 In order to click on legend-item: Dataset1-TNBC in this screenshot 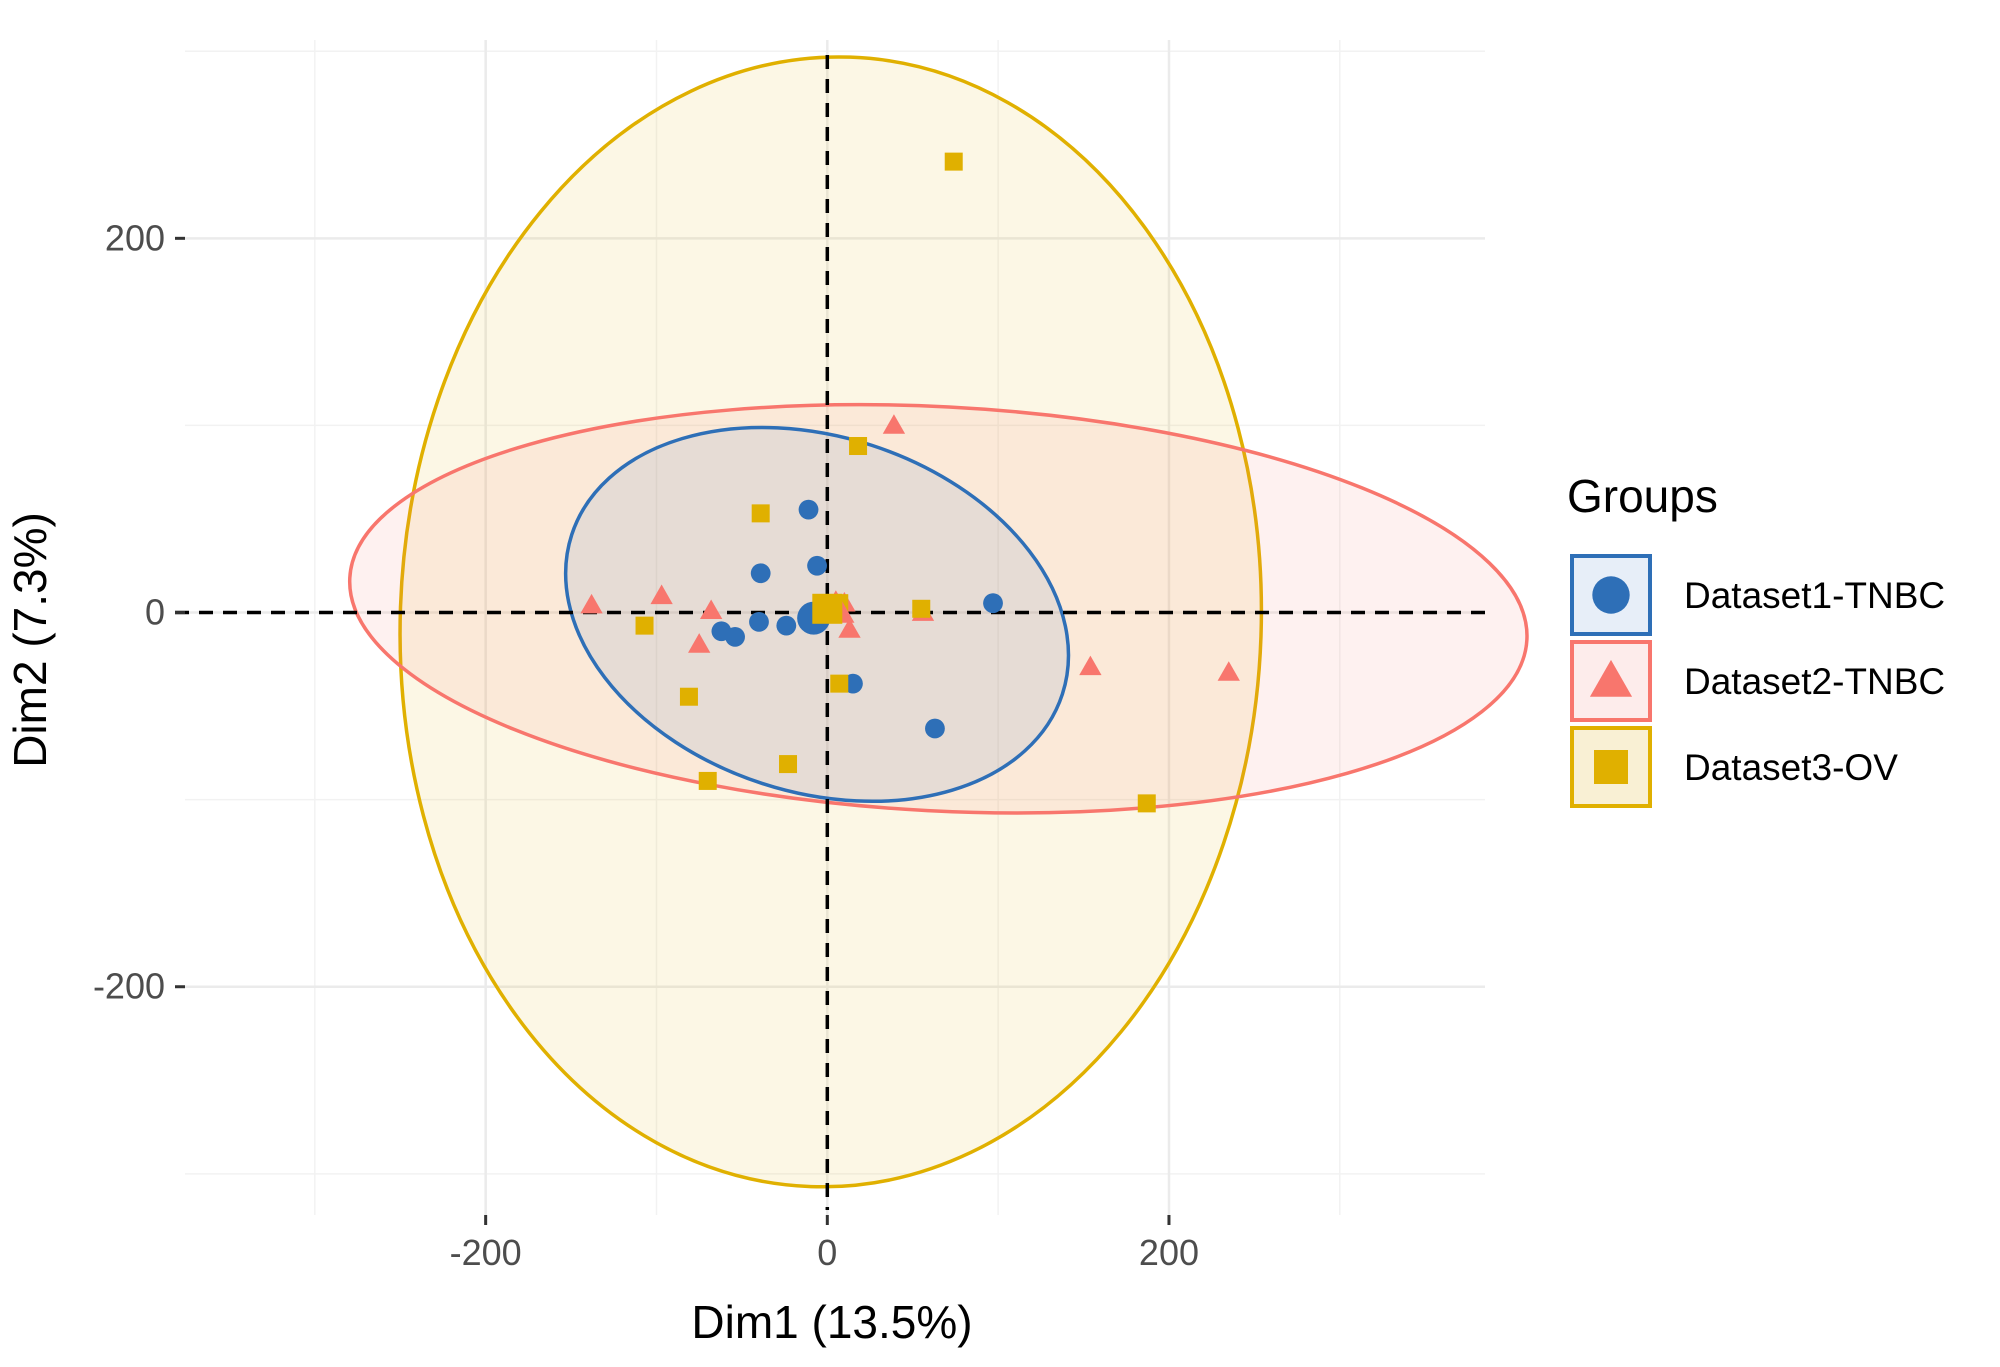, I will do `click(1757, 595)`.